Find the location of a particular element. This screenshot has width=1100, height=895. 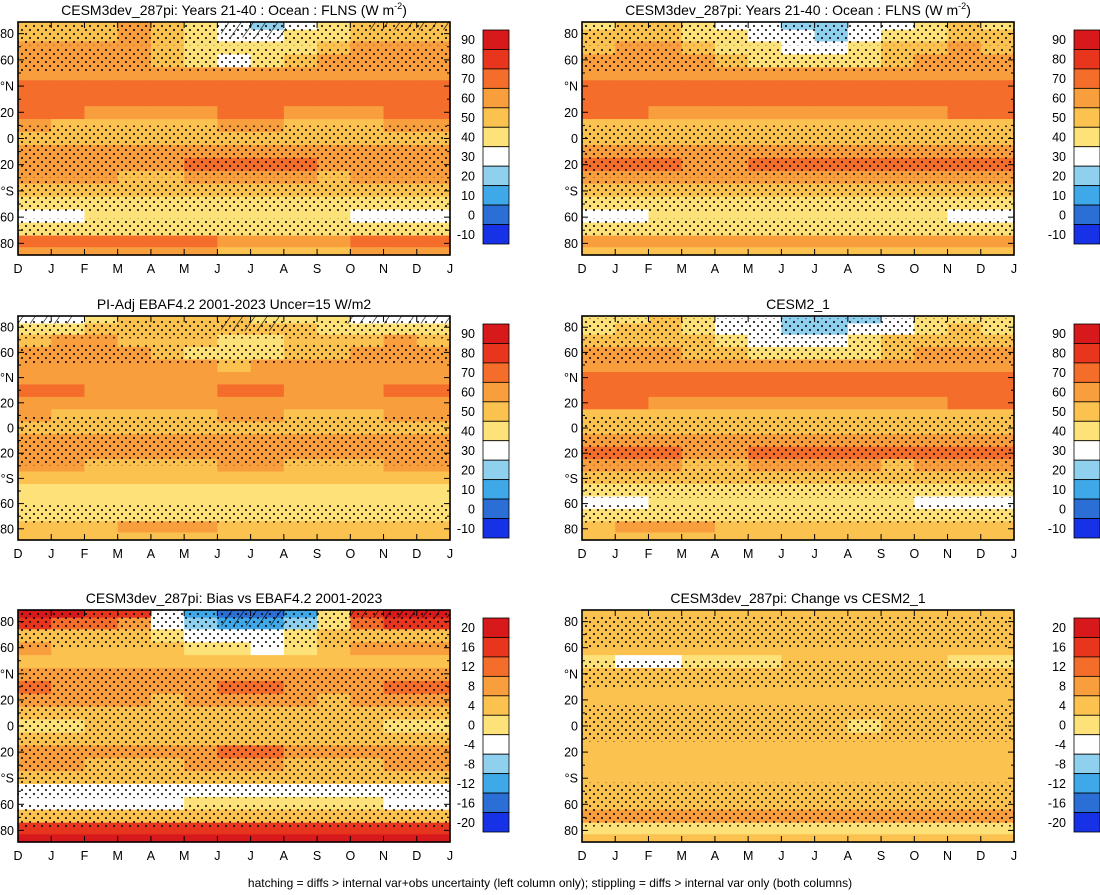

x-tick-label: S is located at coordinates (317, 554).